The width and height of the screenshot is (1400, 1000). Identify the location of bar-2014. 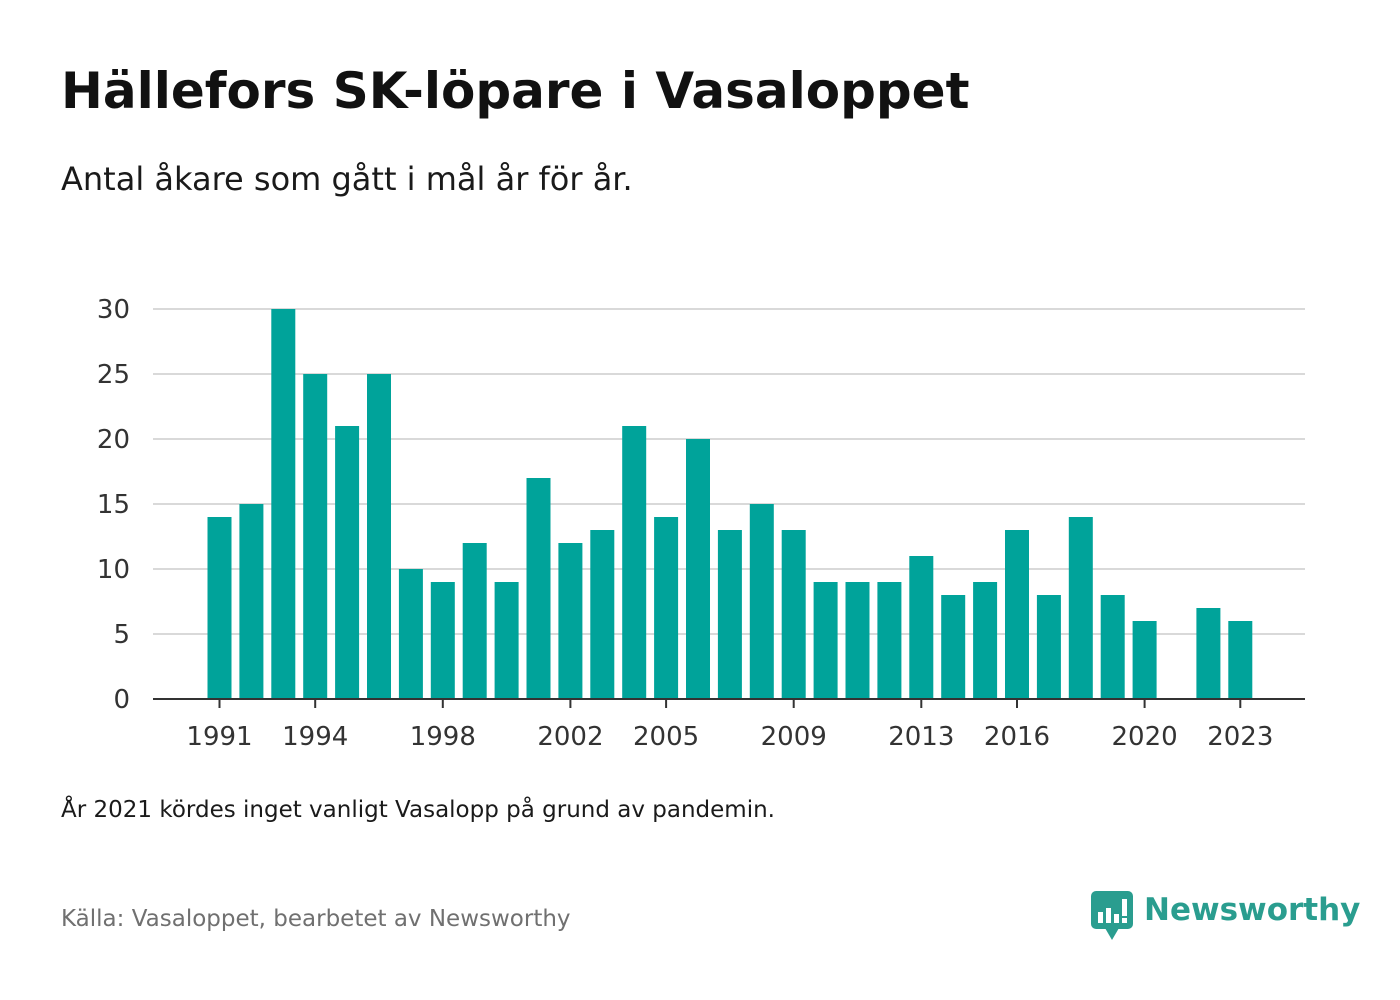
(953, 647).